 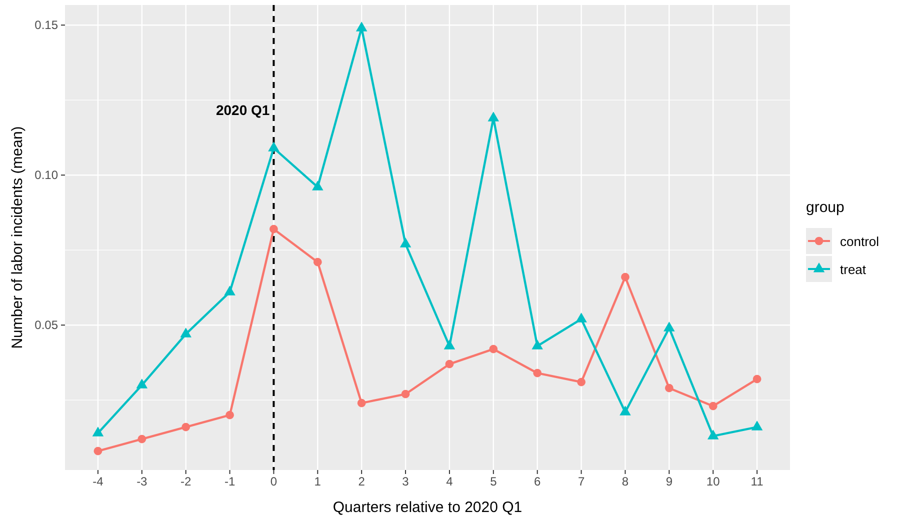 I want to click on y-axis-title: Number of labor incidents (mean), so click(x=17, y=237).